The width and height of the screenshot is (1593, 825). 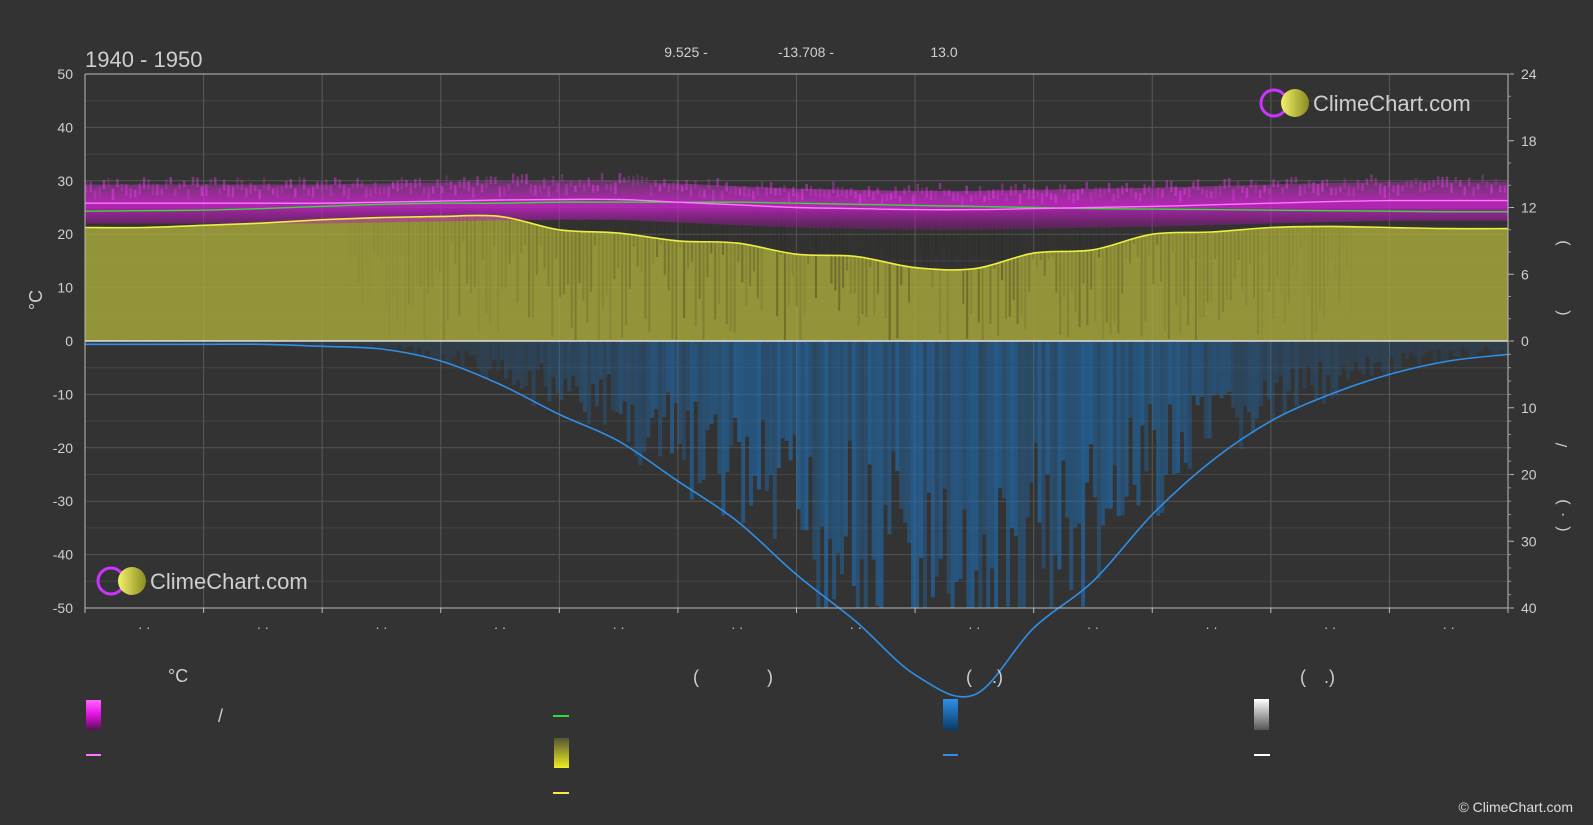 What do you see at coordinates (943, 52) in the screenshot?
I see `header-value-3: 13.0` at bounding box center [943, 52].